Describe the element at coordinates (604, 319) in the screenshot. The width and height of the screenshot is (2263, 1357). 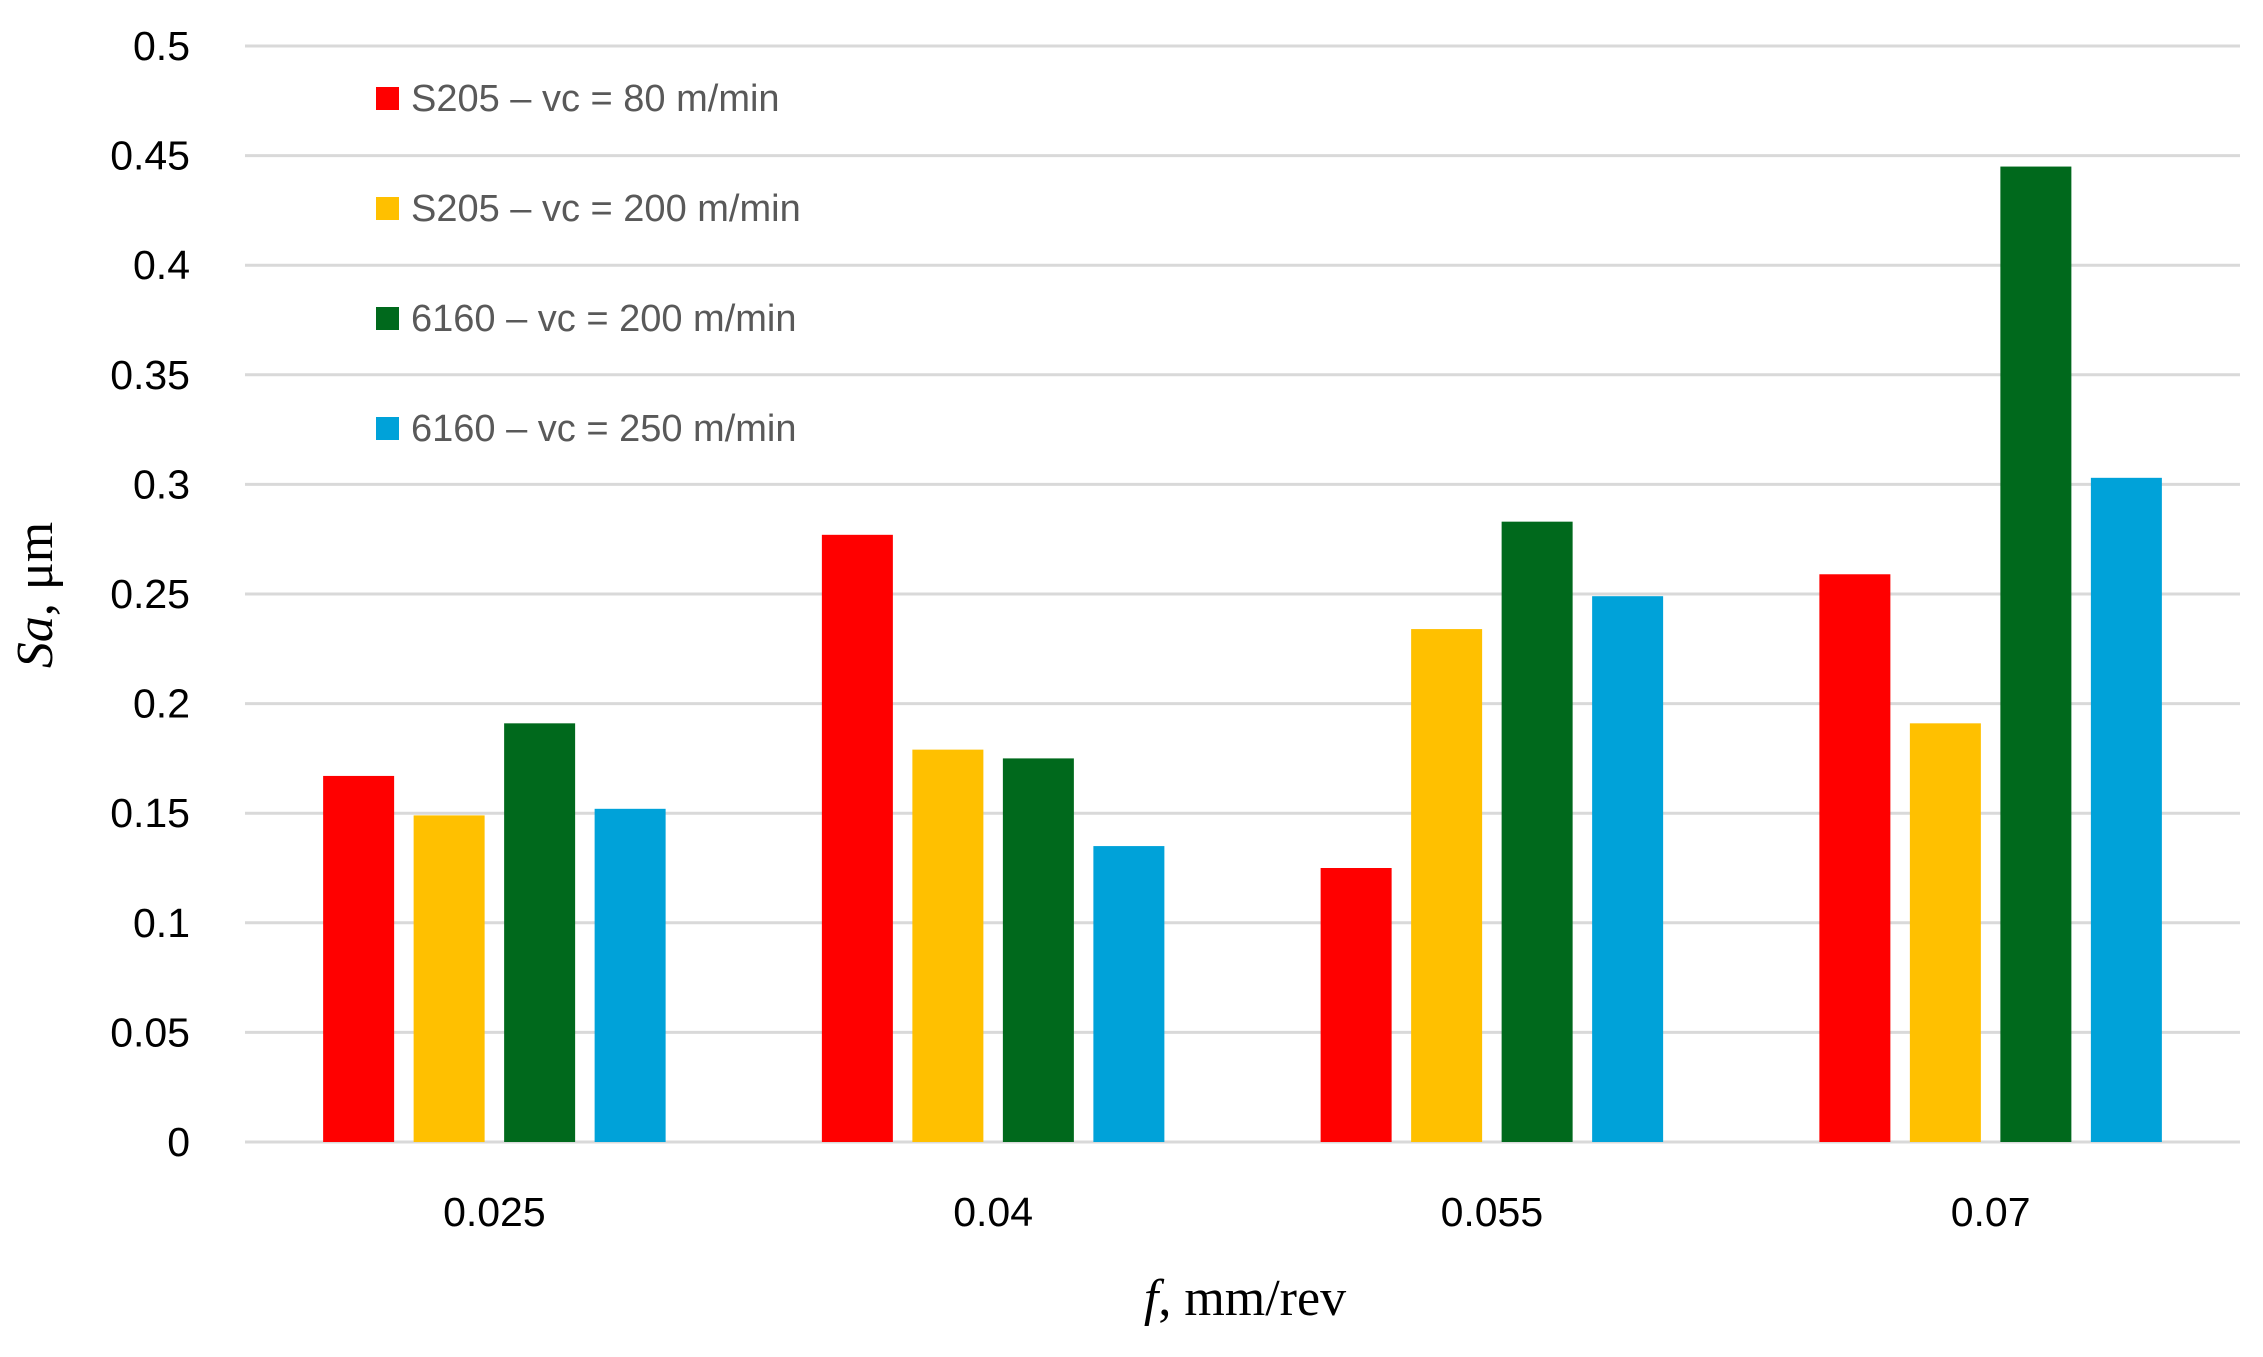
I see `legend-label: 6160 – vc = 200 m/min` at that location.